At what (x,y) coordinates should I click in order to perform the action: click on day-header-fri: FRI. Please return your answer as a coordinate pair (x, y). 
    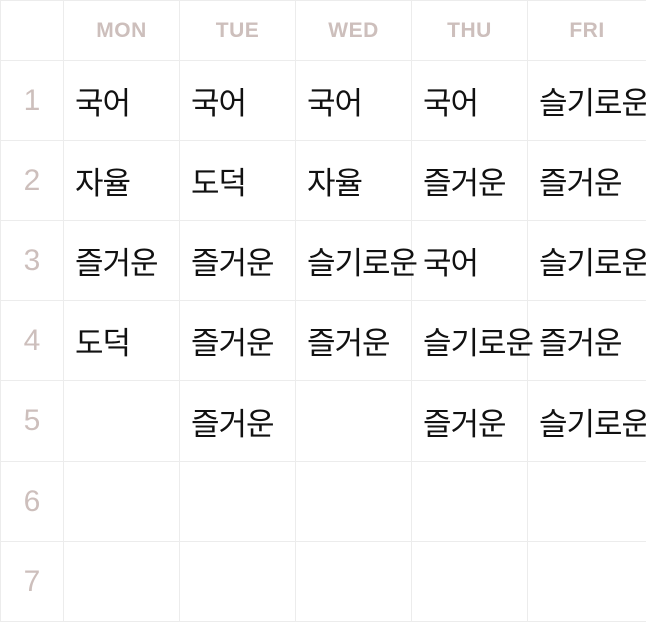
    Looking at the image, I should click on (587, 30).